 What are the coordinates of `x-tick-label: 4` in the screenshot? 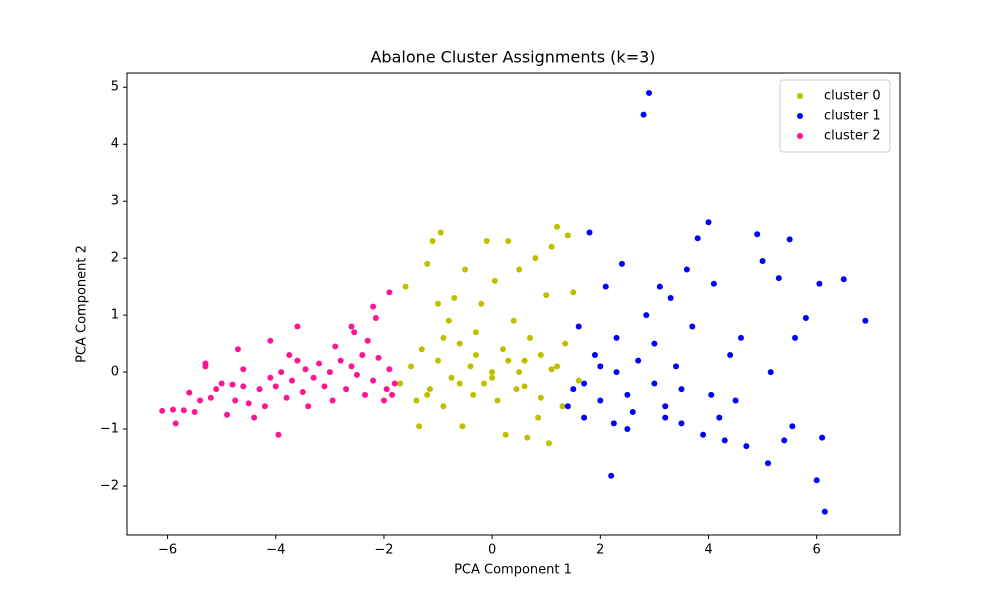 It's located at (708, 550).